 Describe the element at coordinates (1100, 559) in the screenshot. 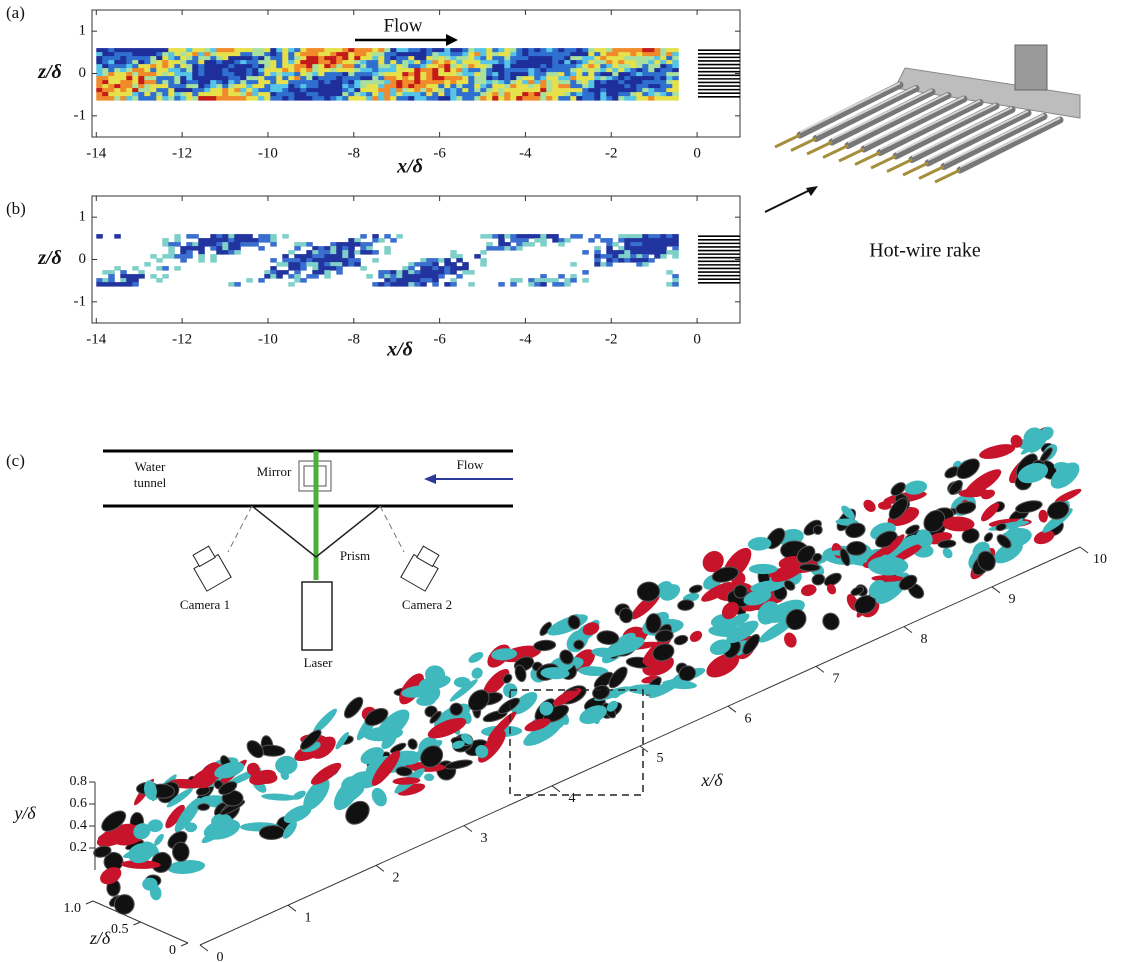

I see `x-tick-label: 10` at that location.